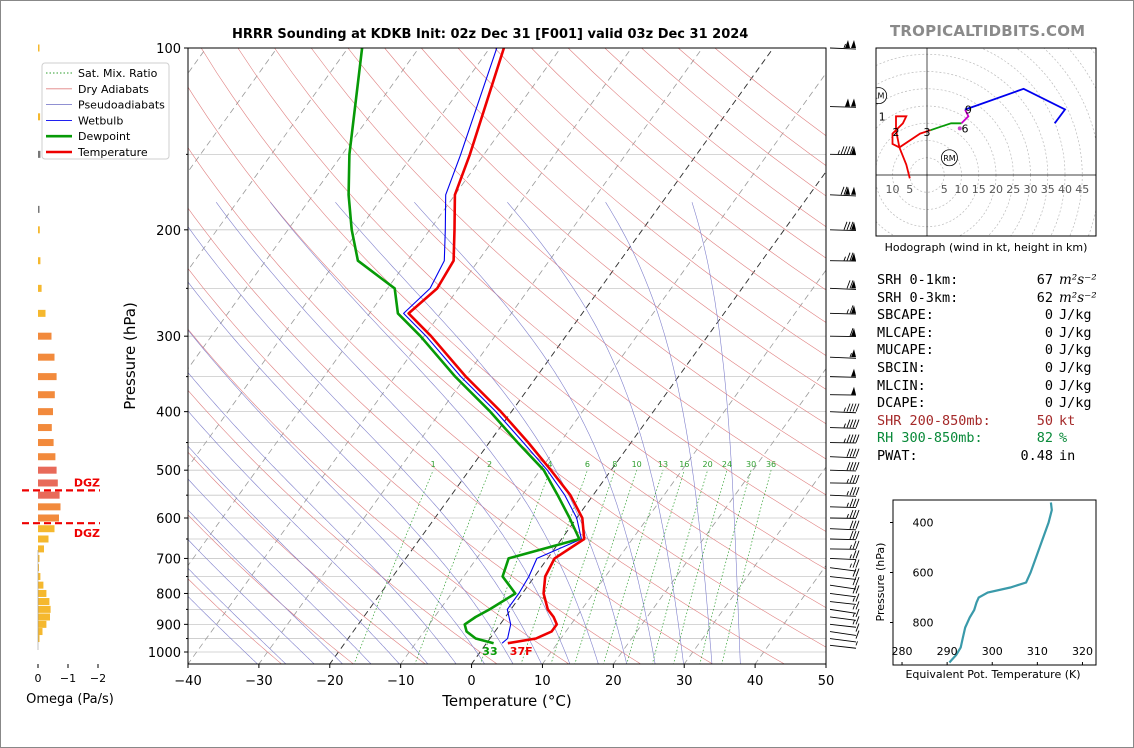 The width and height of the screenshot is (1134, 748). What do you see at coordinates (506, 701) in the screenshot?
I see `x-axis-label: Temperature (°C)` at bounding box center [506, 701].